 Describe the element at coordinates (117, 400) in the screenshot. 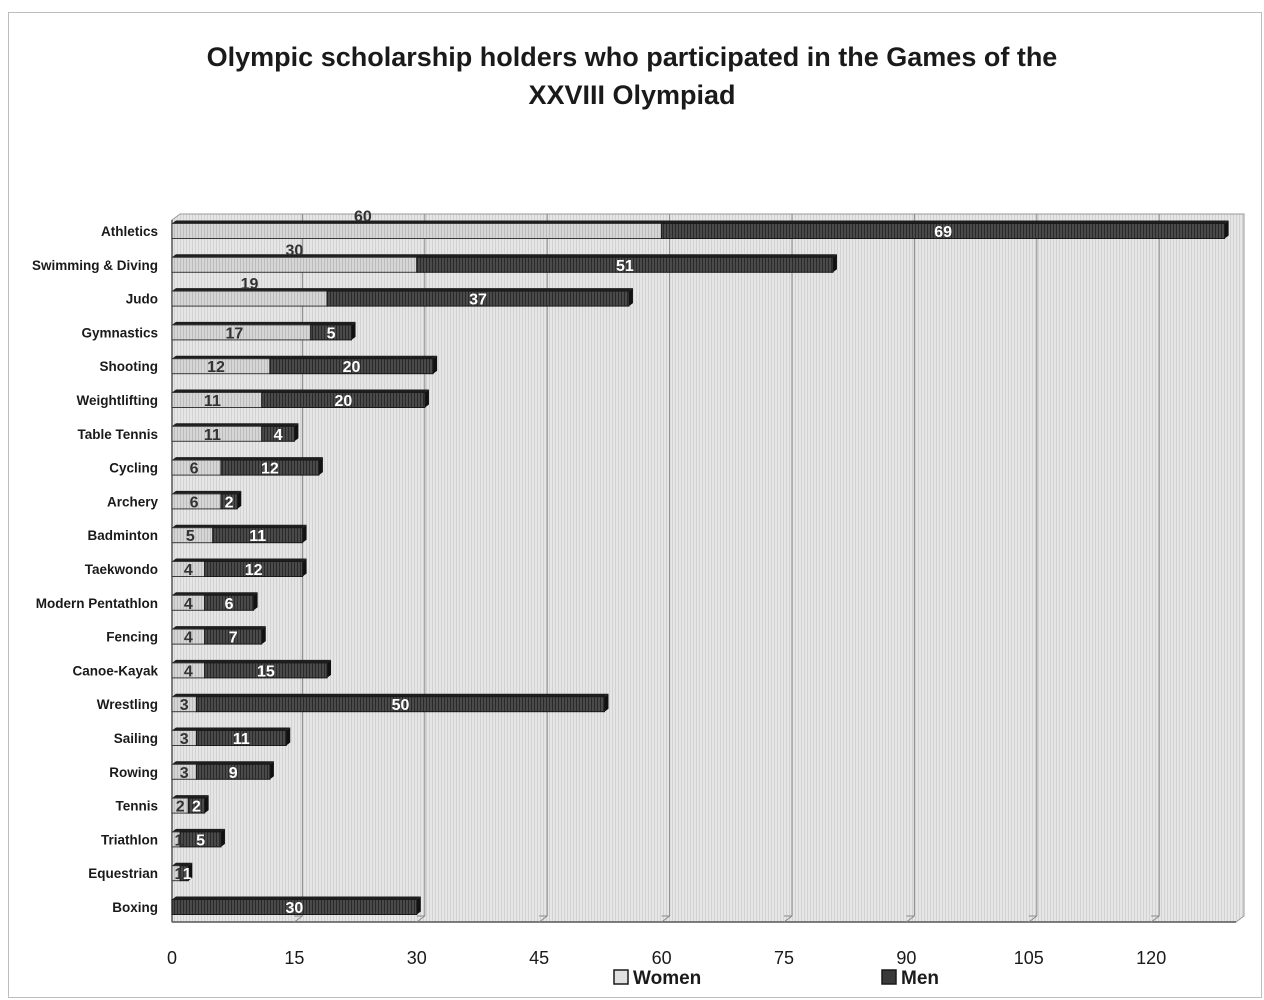

I see `category-label: Weightlifting` at that location.